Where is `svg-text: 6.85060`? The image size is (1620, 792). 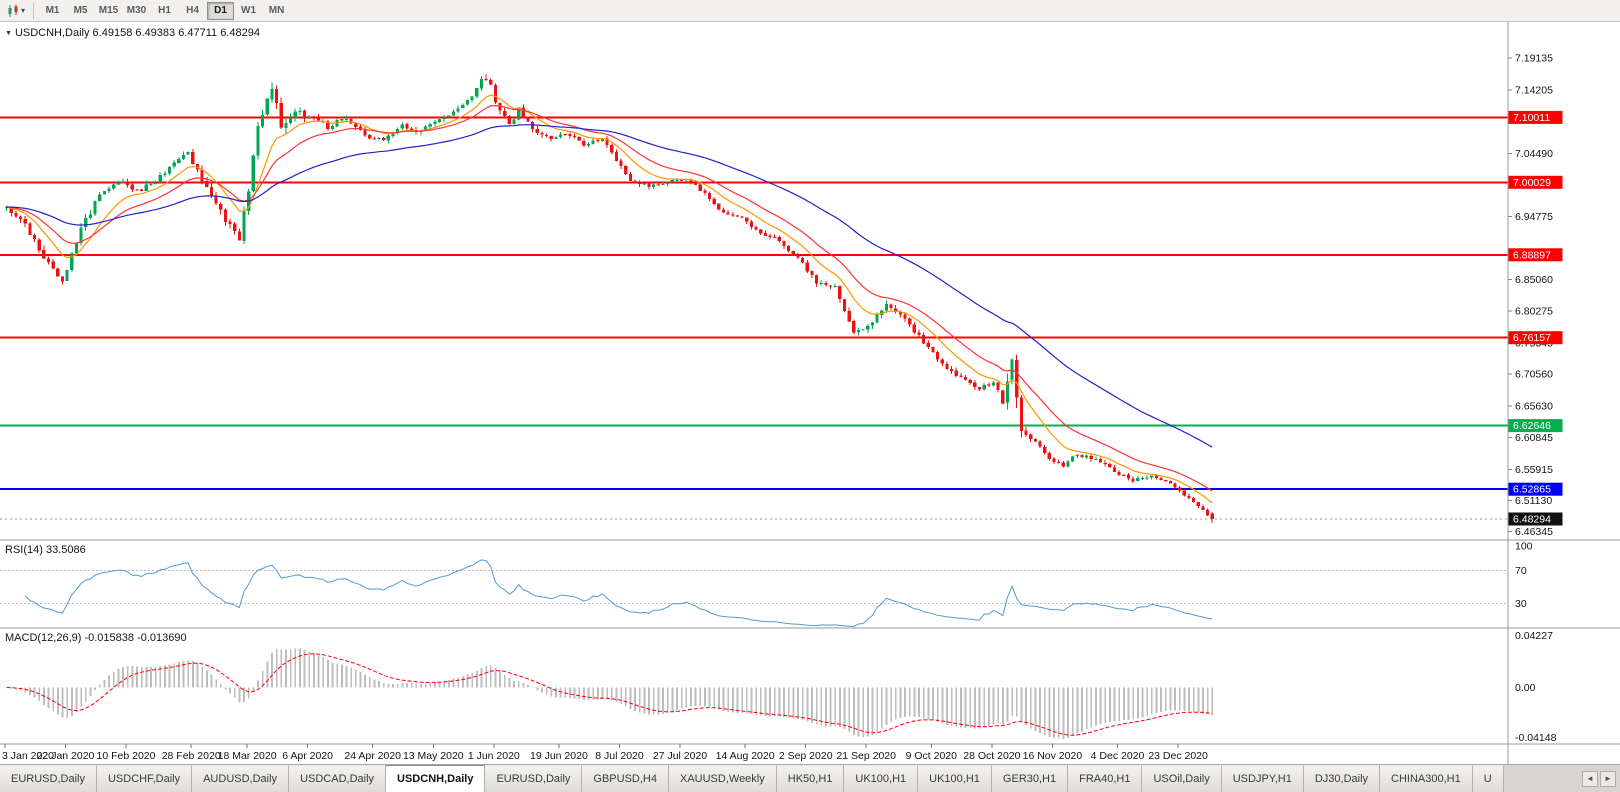
svg-text: 6.85060 is located at coordinates (1534, 280).